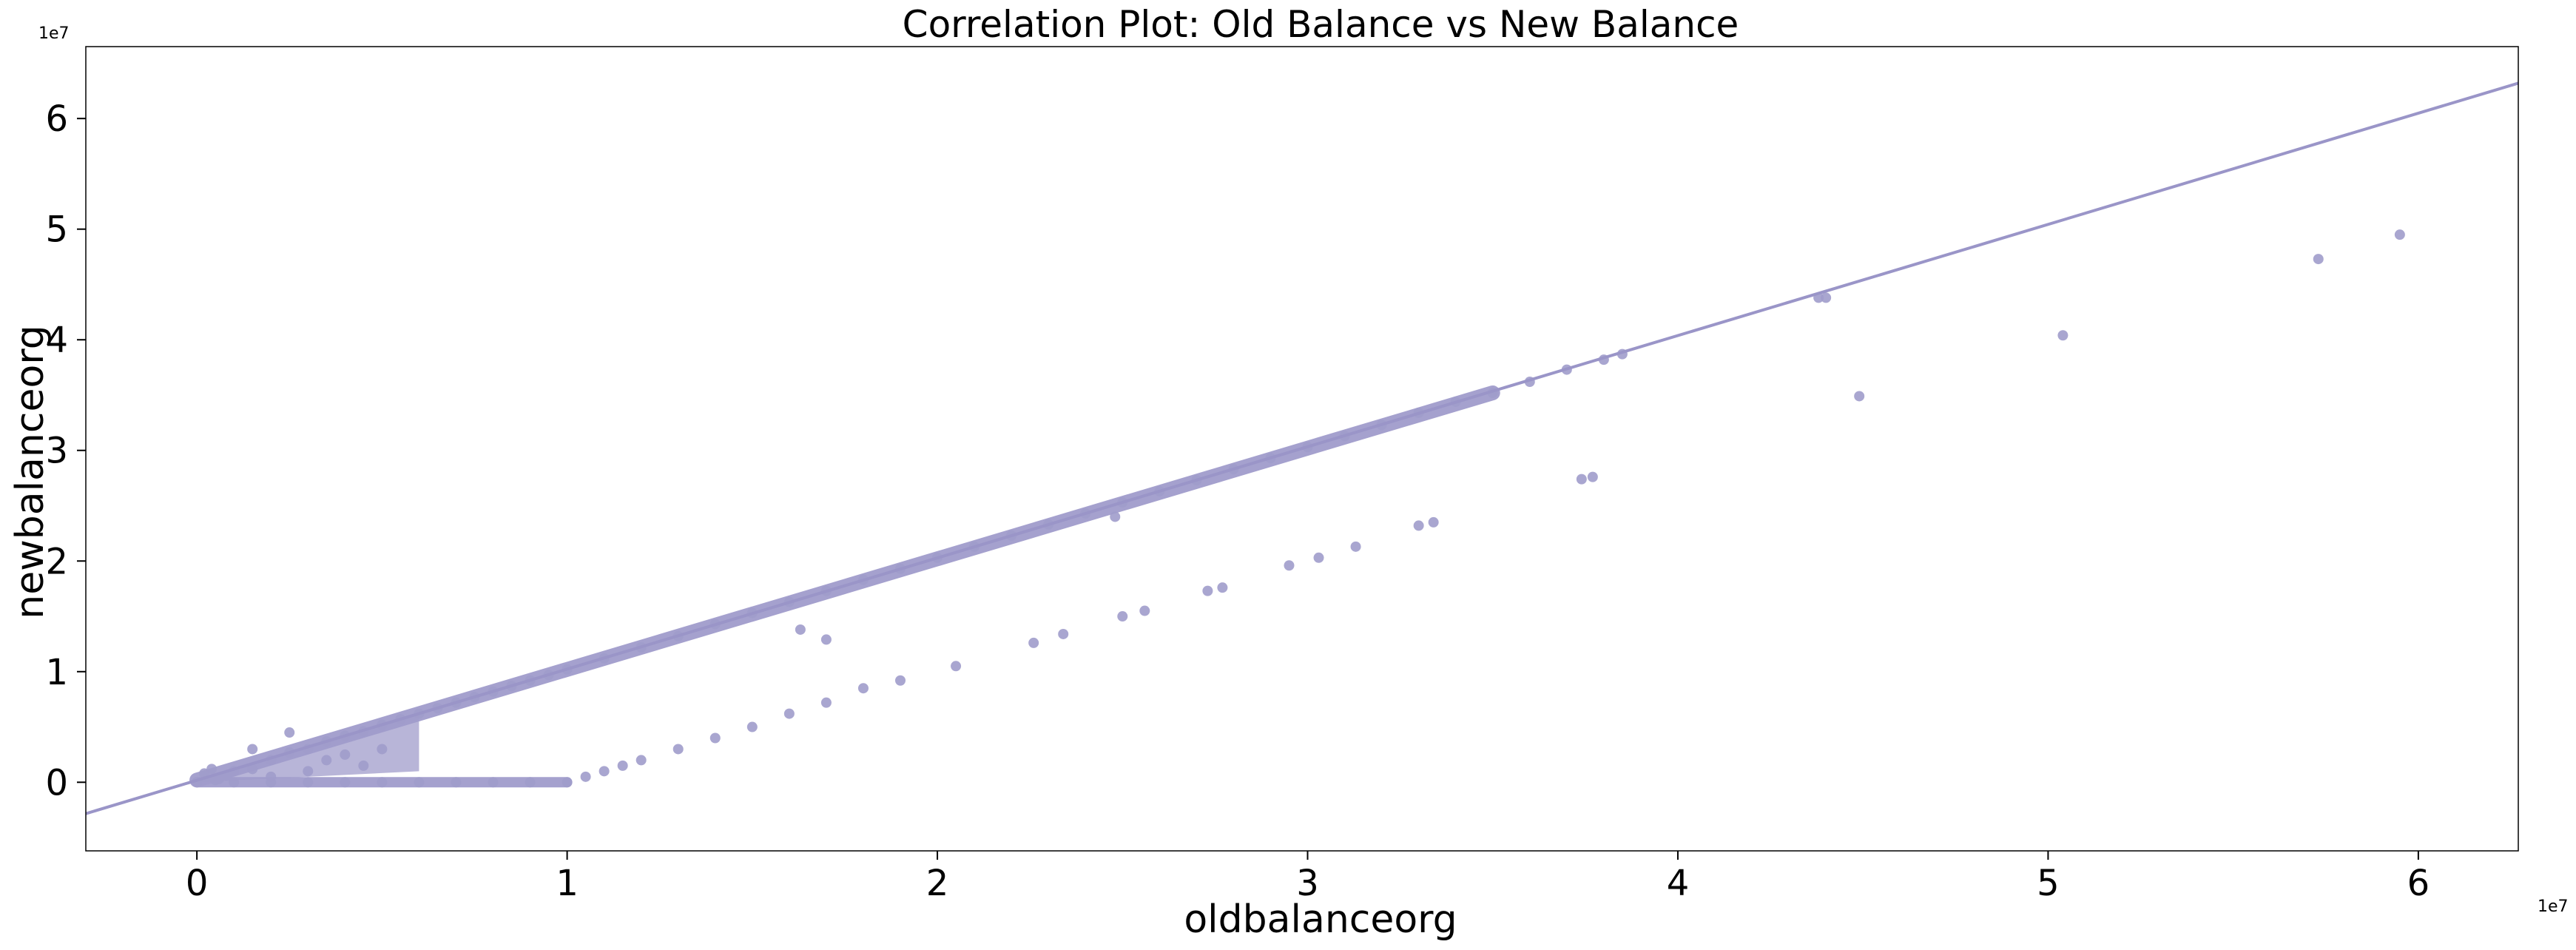 The height and width of the screenshot is (950, 2576). I want to click on x-tick-label: 4, so click(1678, 883).